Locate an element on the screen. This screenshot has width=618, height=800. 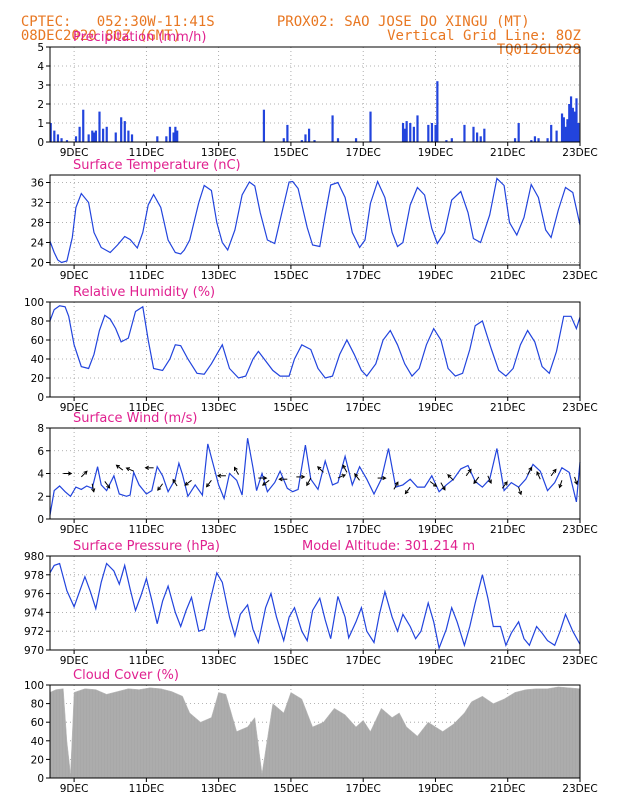
y-tick-label: 980 is located at coordinates (34, 557).